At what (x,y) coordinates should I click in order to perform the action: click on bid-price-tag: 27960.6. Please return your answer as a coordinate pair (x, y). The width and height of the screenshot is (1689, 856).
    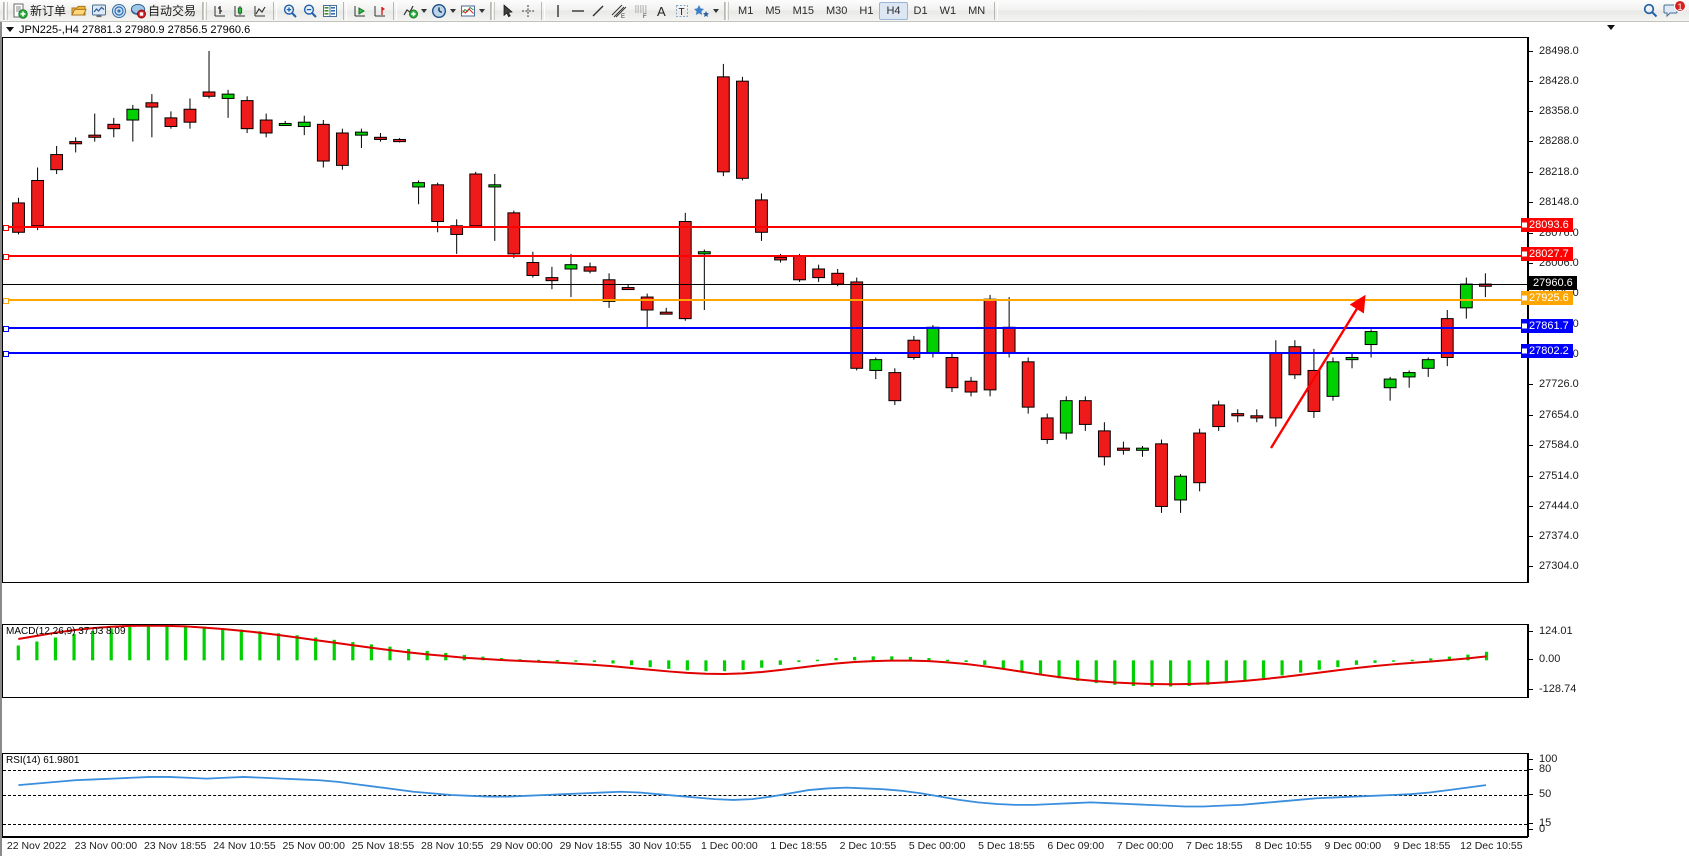
    Looking at the image, I should click on (1553, 282).